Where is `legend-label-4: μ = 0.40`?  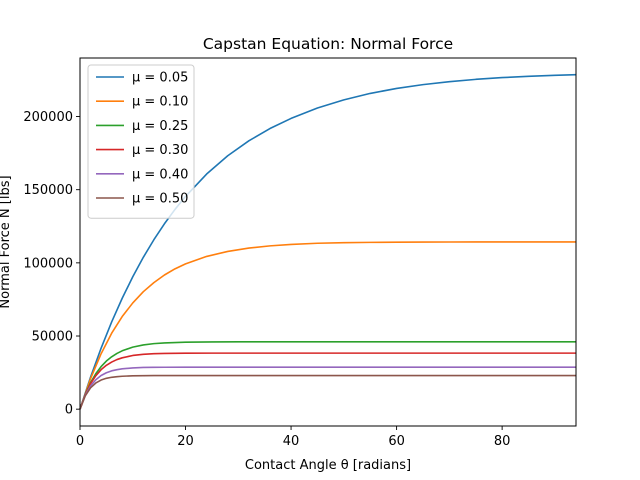
legend-label-4: μ = 0.40 is located at coordinates (160, 174).